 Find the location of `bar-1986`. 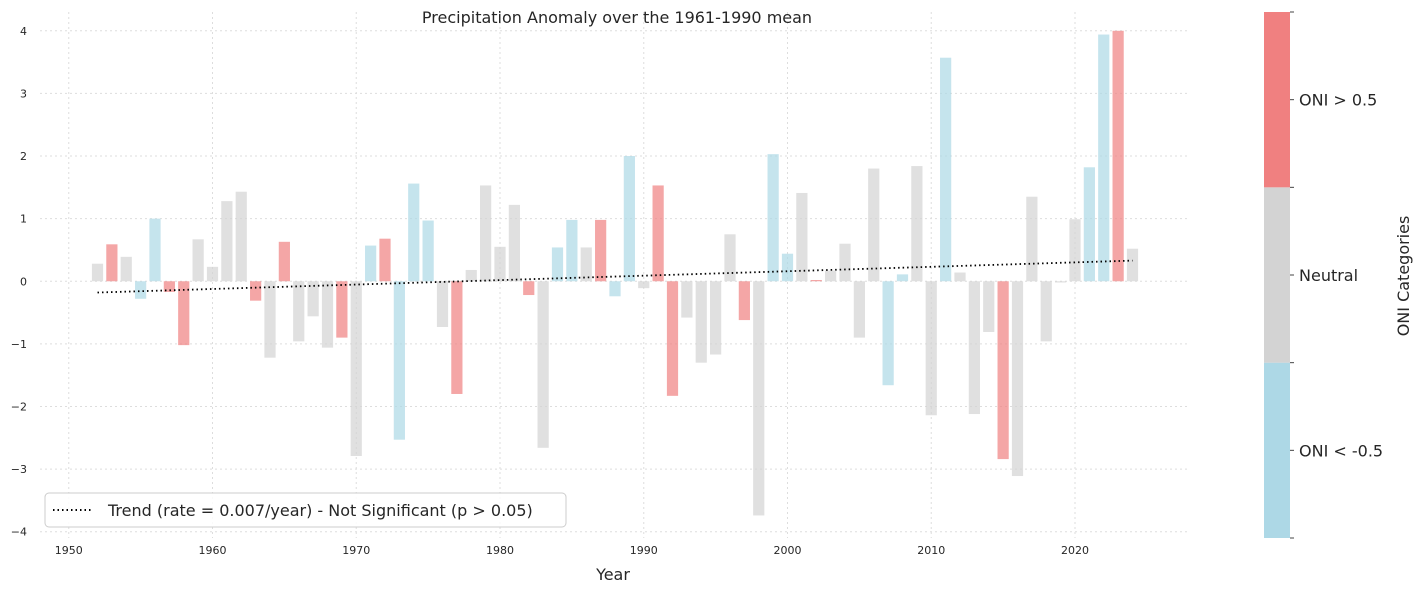

bar-1986 is located at coordinates (586, 264).